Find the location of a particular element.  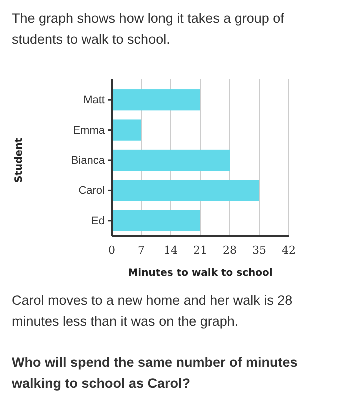

x-axis-title: Minutes to walk to school is located at coordinates (200, 273).